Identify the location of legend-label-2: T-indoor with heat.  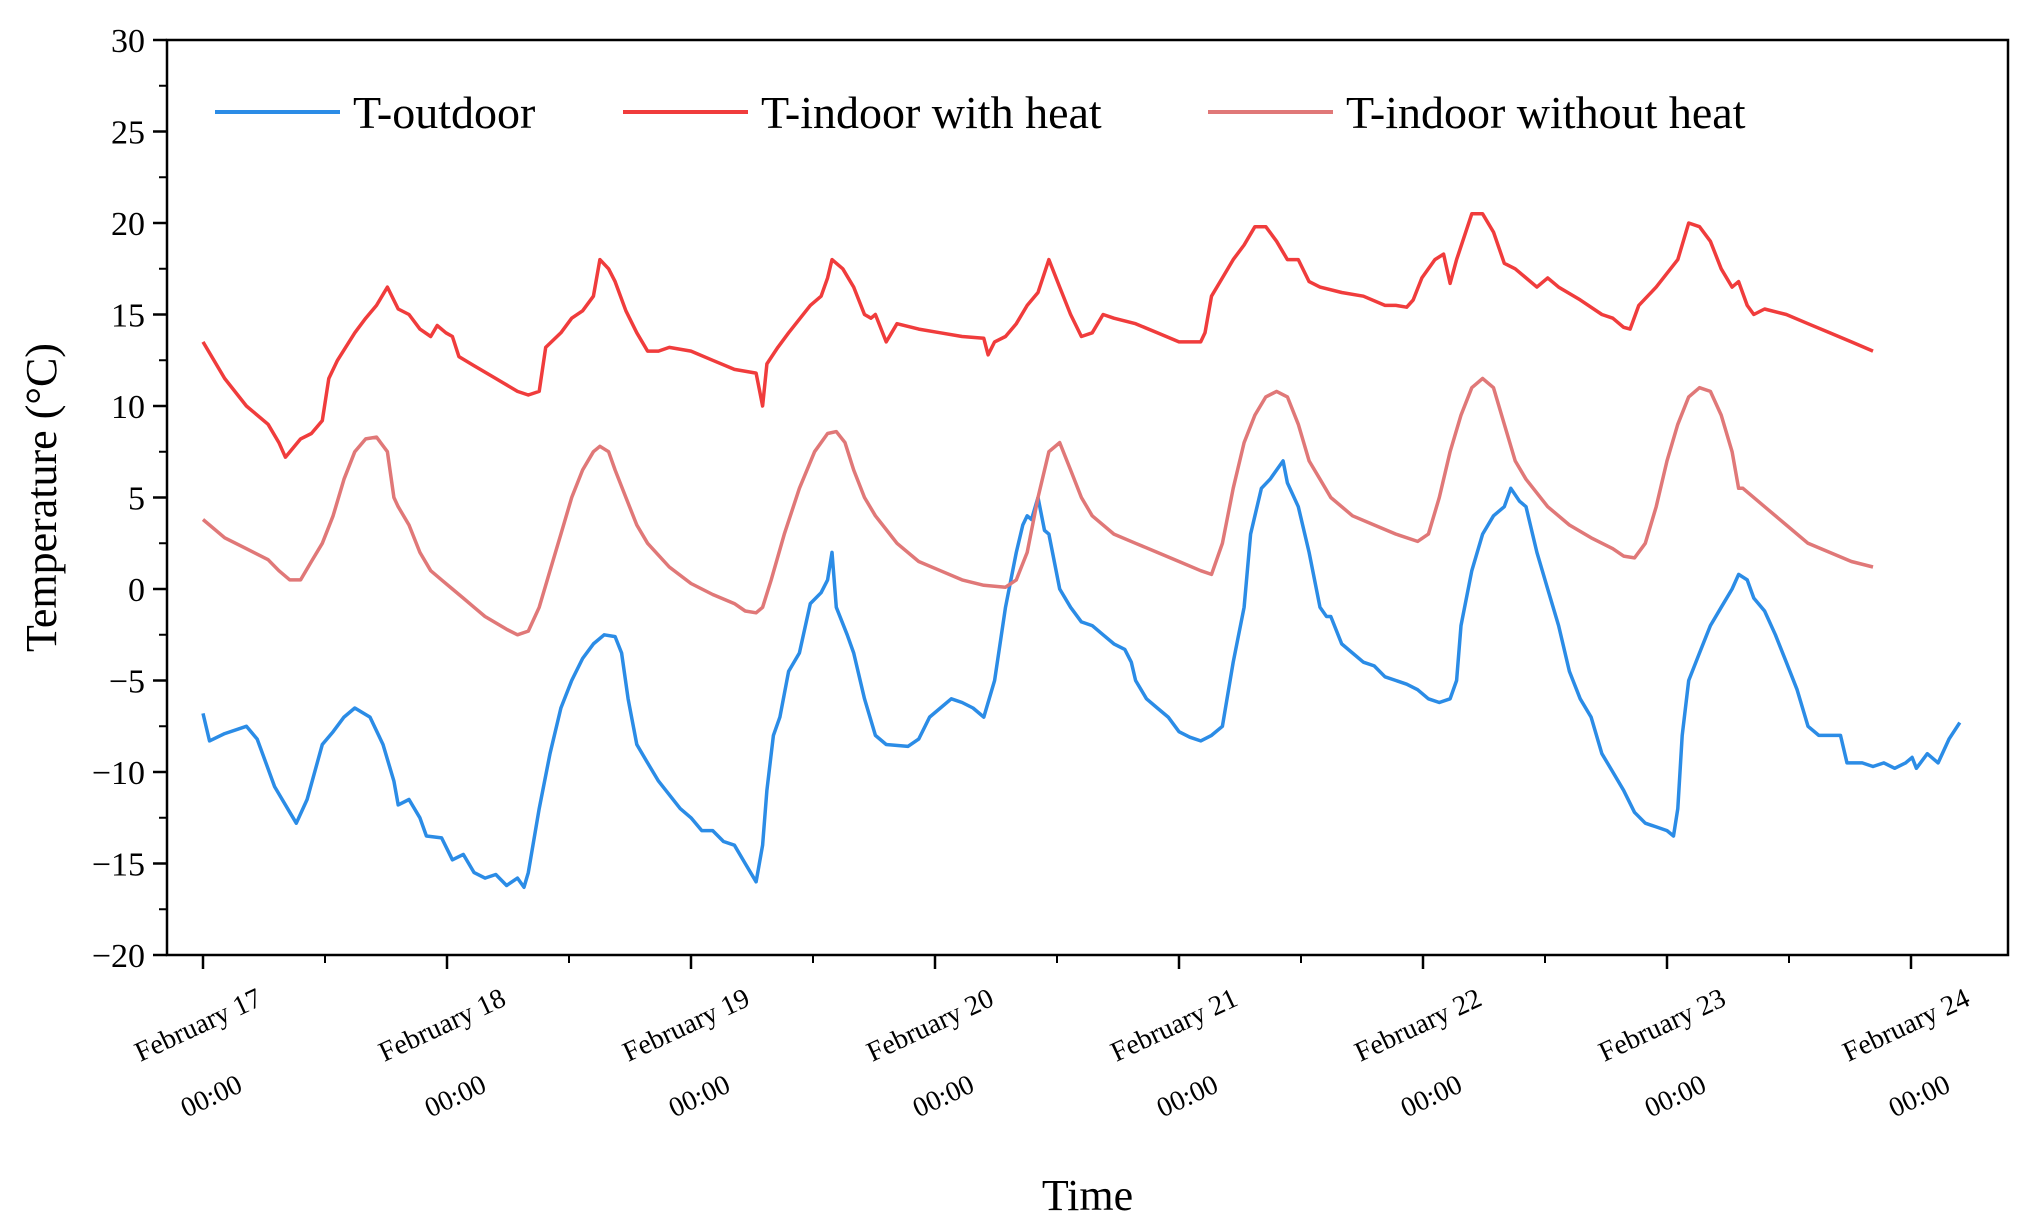
(931, 112).